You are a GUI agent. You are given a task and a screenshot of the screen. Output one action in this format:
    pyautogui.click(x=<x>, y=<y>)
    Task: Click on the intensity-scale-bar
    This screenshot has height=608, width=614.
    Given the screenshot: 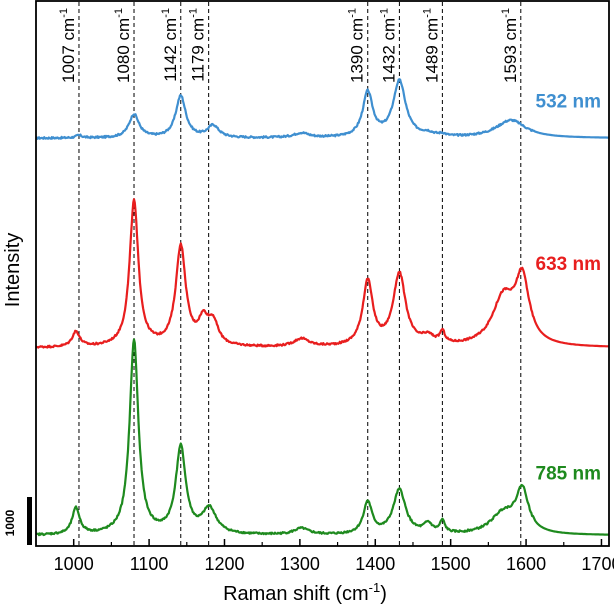 What is the action you would take?
    pyautogui.click(x=29, y=521)
    